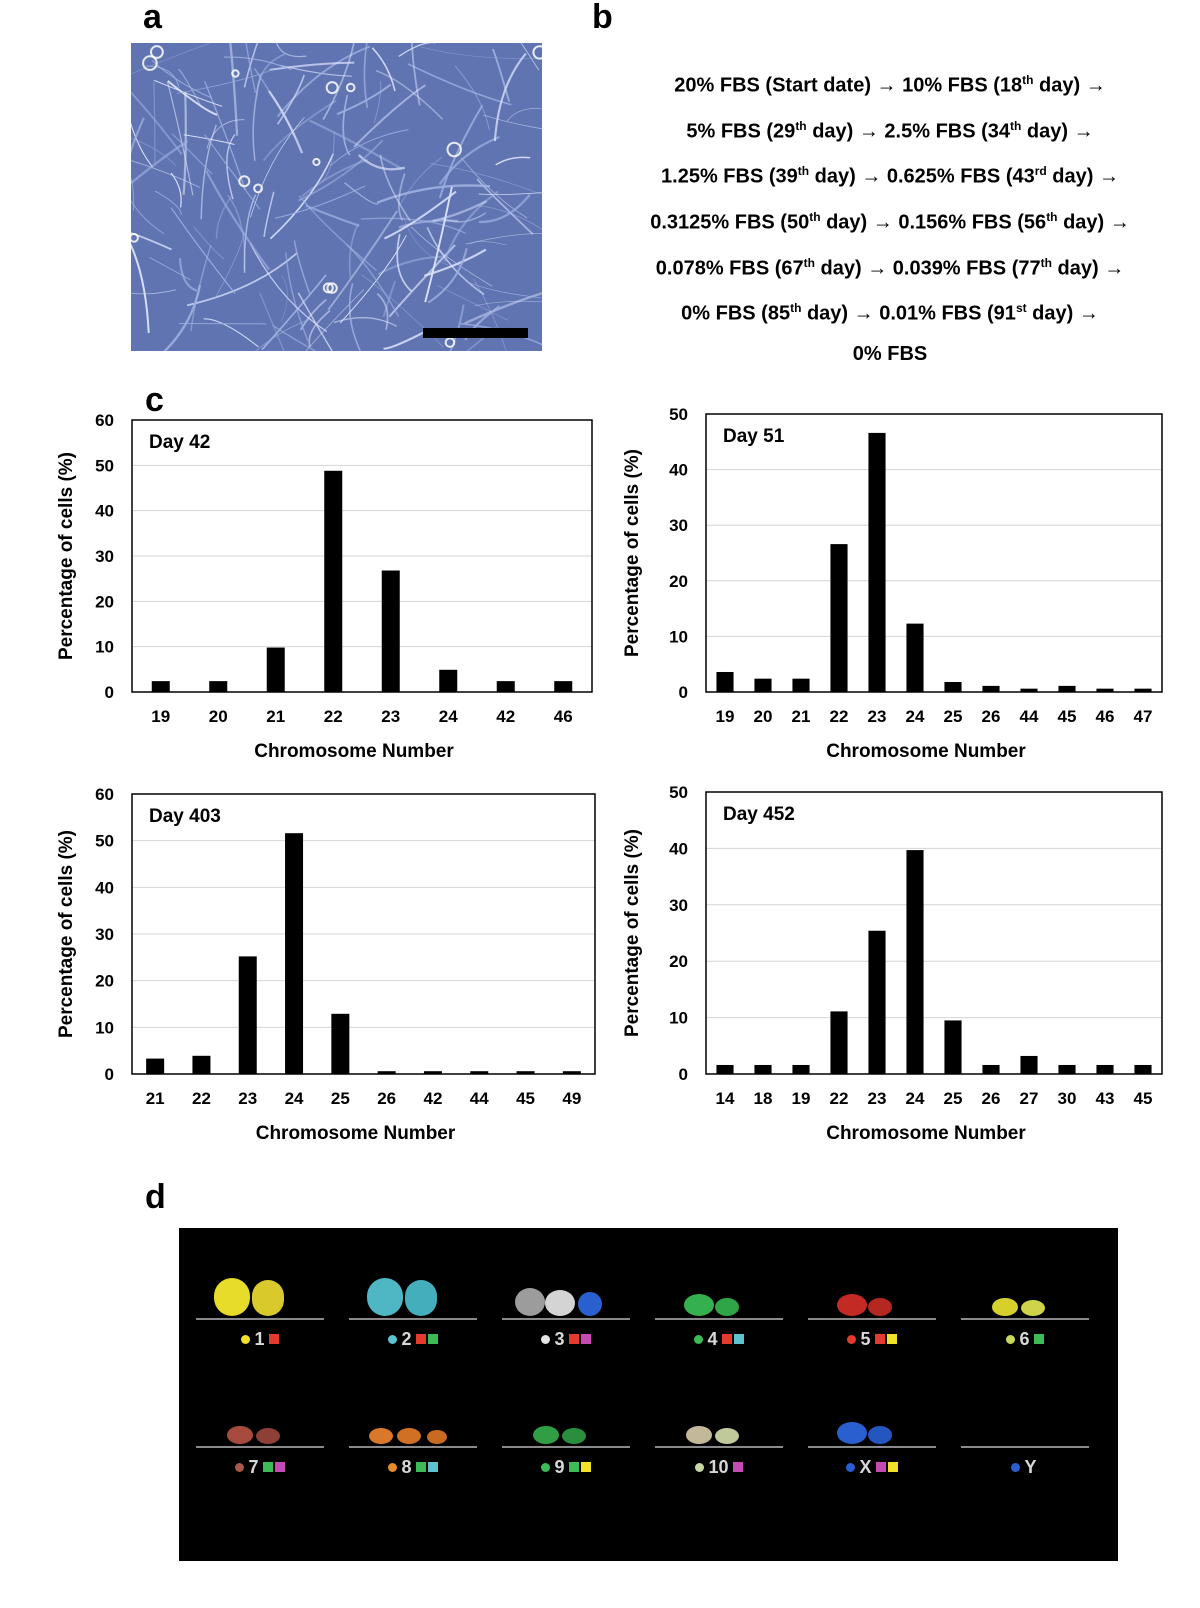 This screenshot has height=1608, width=1200. What do you see at coordinates (505, 716) in the screenshot?
I see `x-tick-label: 42` at bounding box center [505, 716].